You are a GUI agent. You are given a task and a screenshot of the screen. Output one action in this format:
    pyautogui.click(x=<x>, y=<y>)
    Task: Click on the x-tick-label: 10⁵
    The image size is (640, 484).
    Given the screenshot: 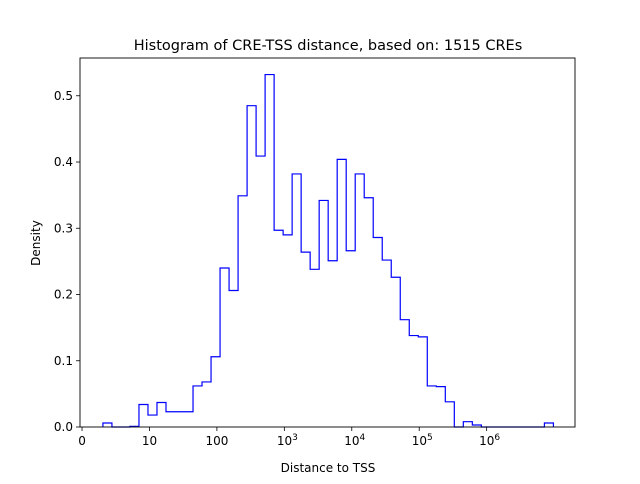 What is the action you would take?
    pyautogui.click(x=422, y=440)
    